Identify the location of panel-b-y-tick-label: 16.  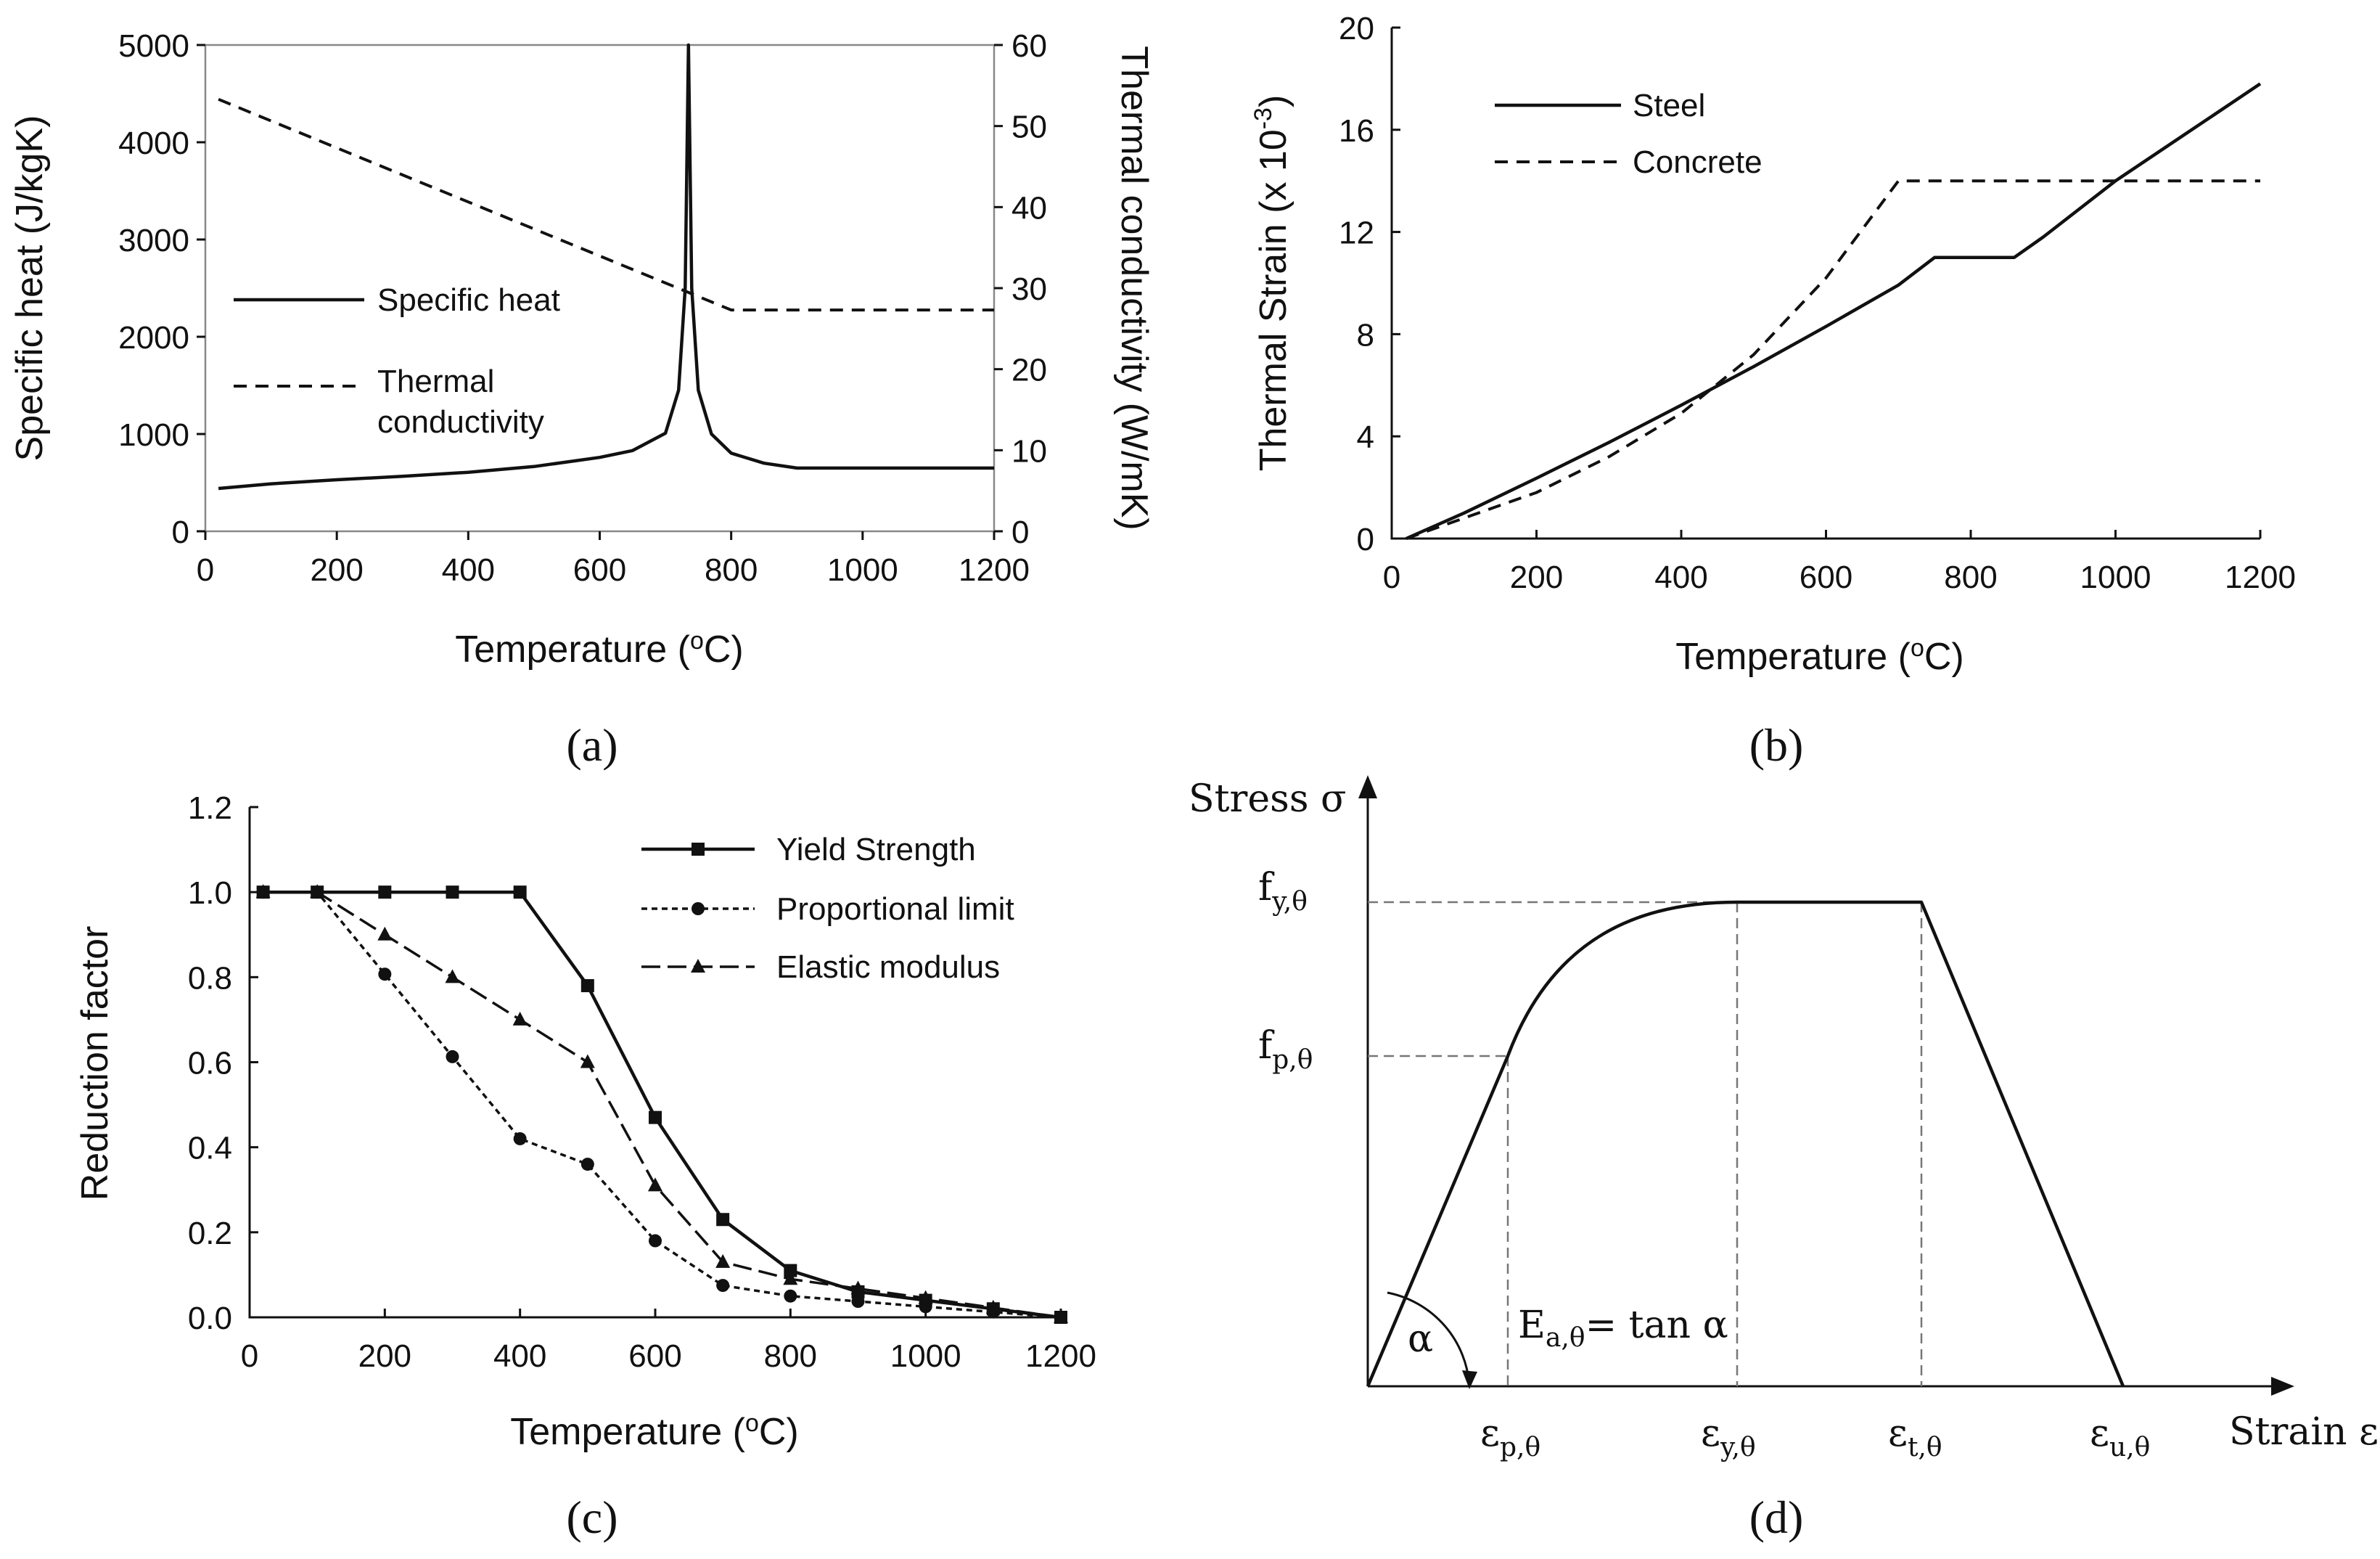
(1356, 131).